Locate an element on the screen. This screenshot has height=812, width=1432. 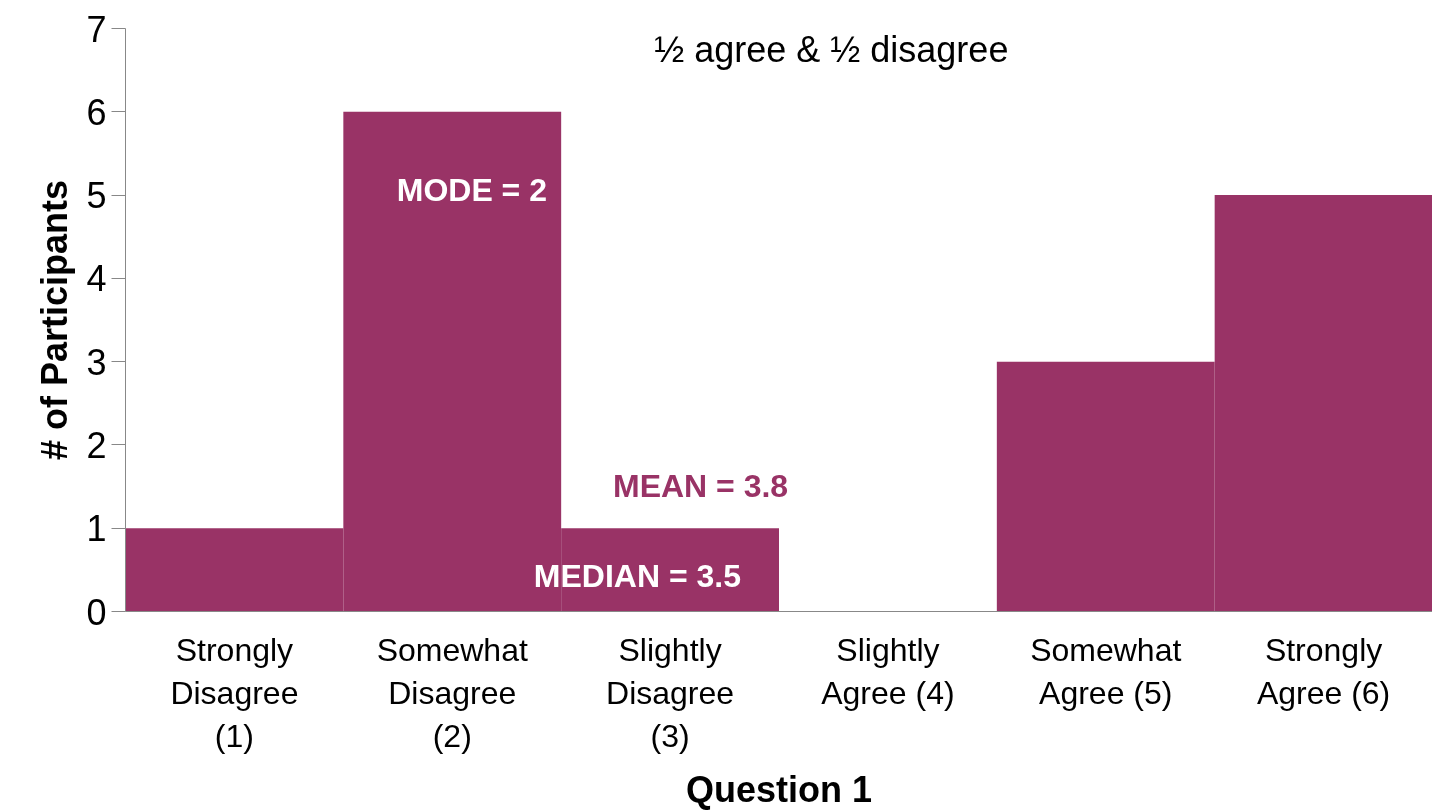
x-tick-label: Somewhat Agree (5) is located at coordinates (1106, 671).